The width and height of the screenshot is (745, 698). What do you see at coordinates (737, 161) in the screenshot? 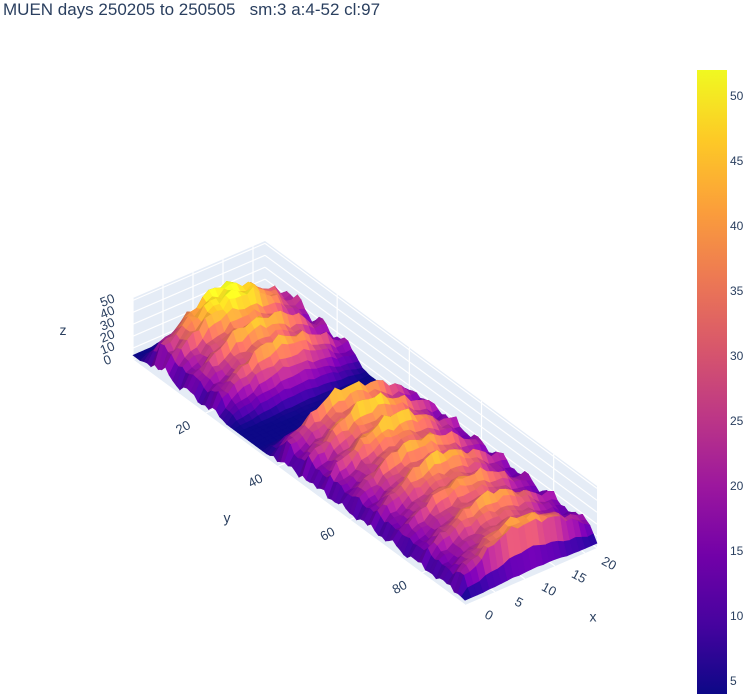
I see `colorbar-tick-label: 45` at bounding box center [737, 161].